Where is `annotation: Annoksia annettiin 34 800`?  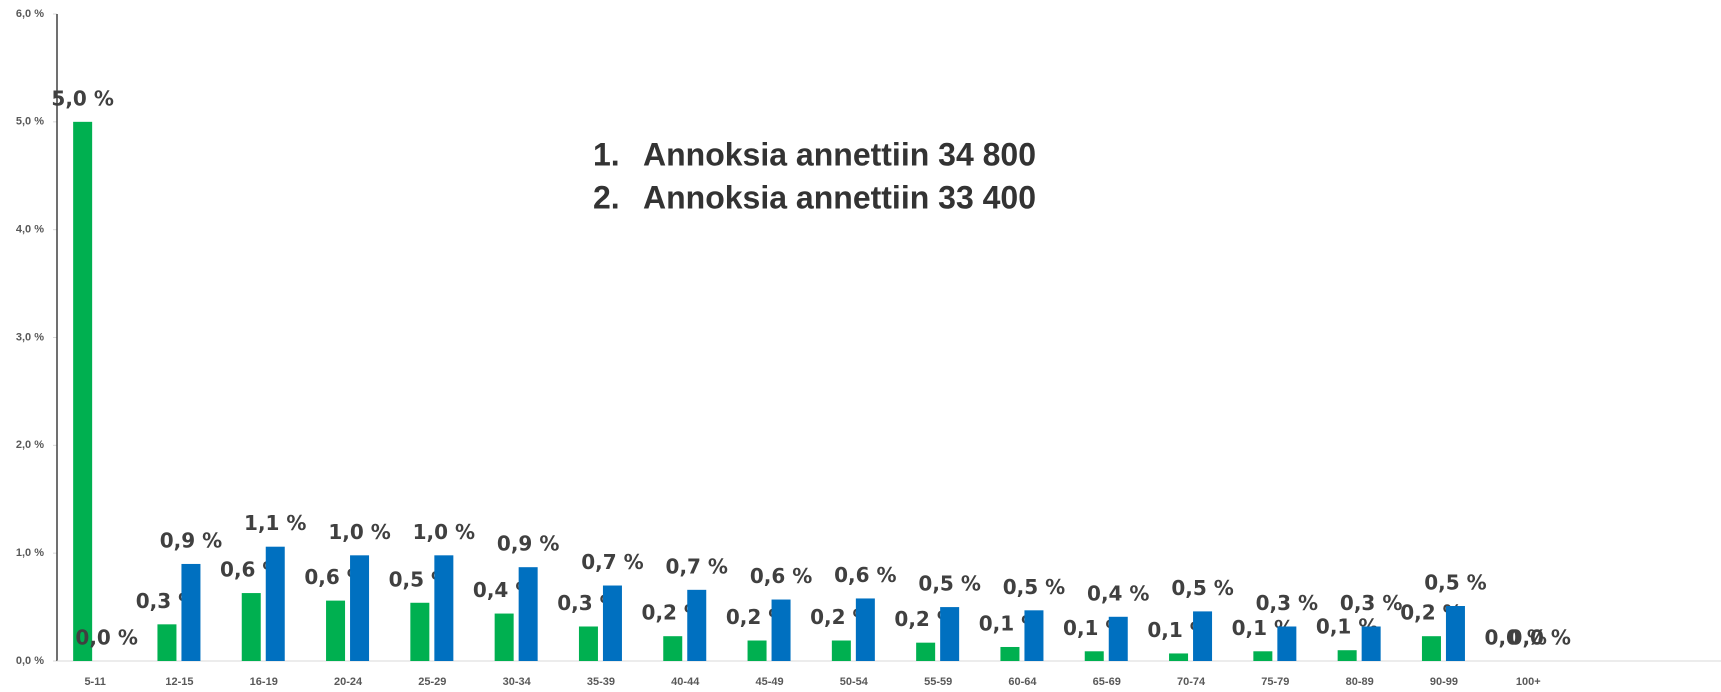 annotation: Annoksia annettiin 34 800 is located at coordinates (839, 154).